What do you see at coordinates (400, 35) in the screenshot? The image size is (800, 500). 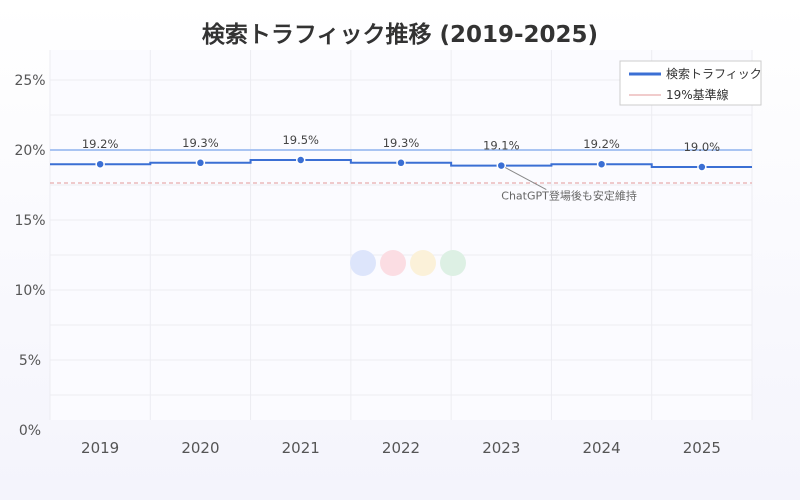 I see `chart-title: 検索トラフィック推移 (2019-2025)` at bounding box center [400, 35].